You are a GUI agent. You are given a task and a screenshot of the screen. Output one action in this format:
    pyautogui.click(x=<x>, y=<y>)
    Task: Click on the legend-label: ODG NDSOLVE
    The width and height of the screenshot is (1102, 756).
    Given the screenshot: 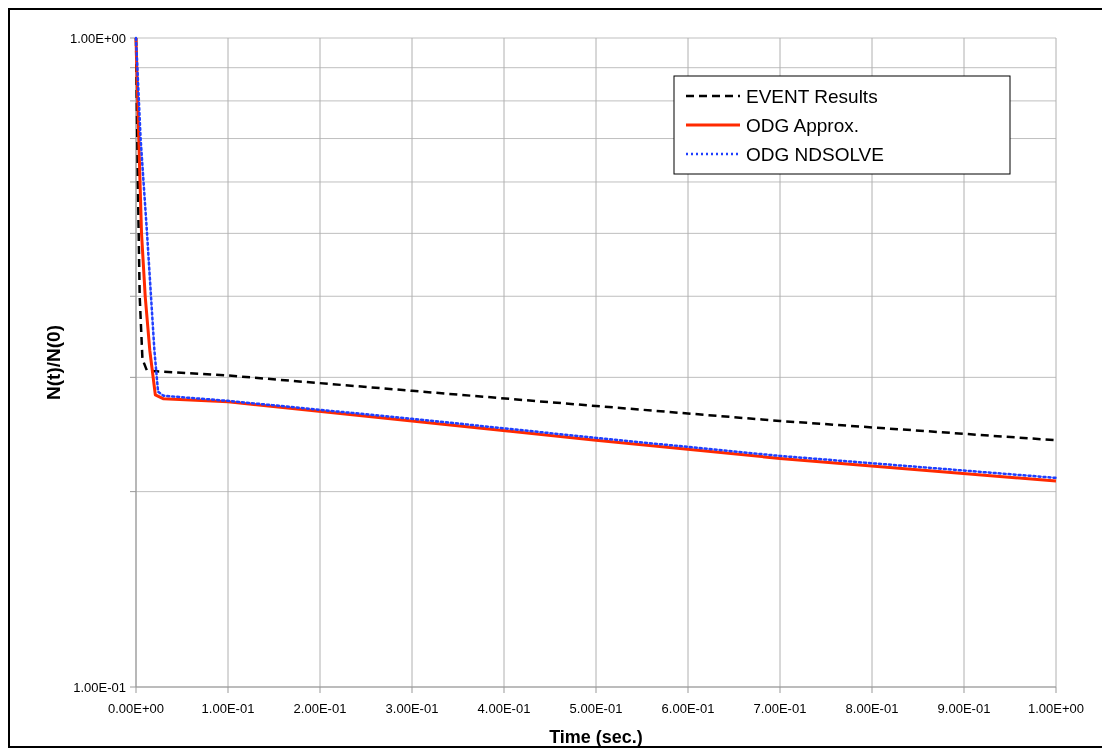 What is the action you would take?
    pyautogui.click(x=815, y=154)
    